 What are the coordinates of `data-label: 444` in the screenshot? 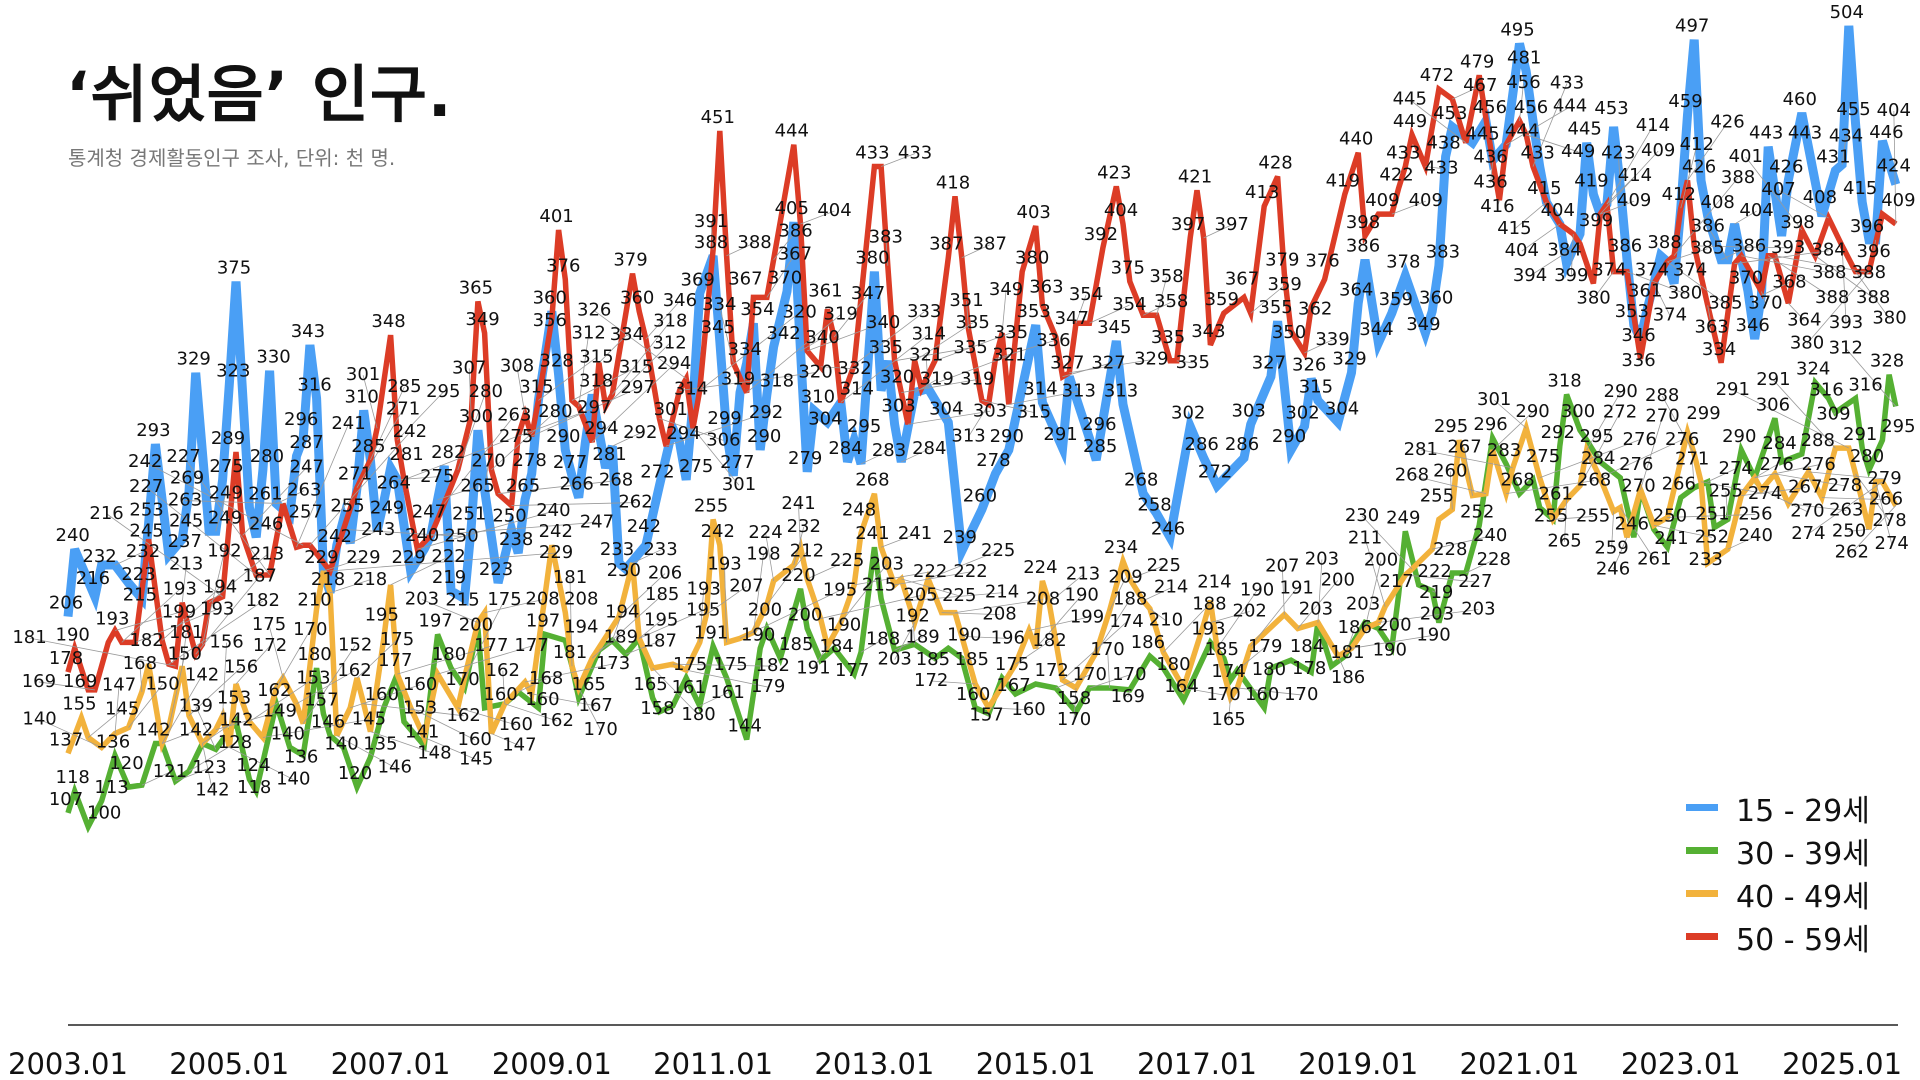 It's located at (792, 131).